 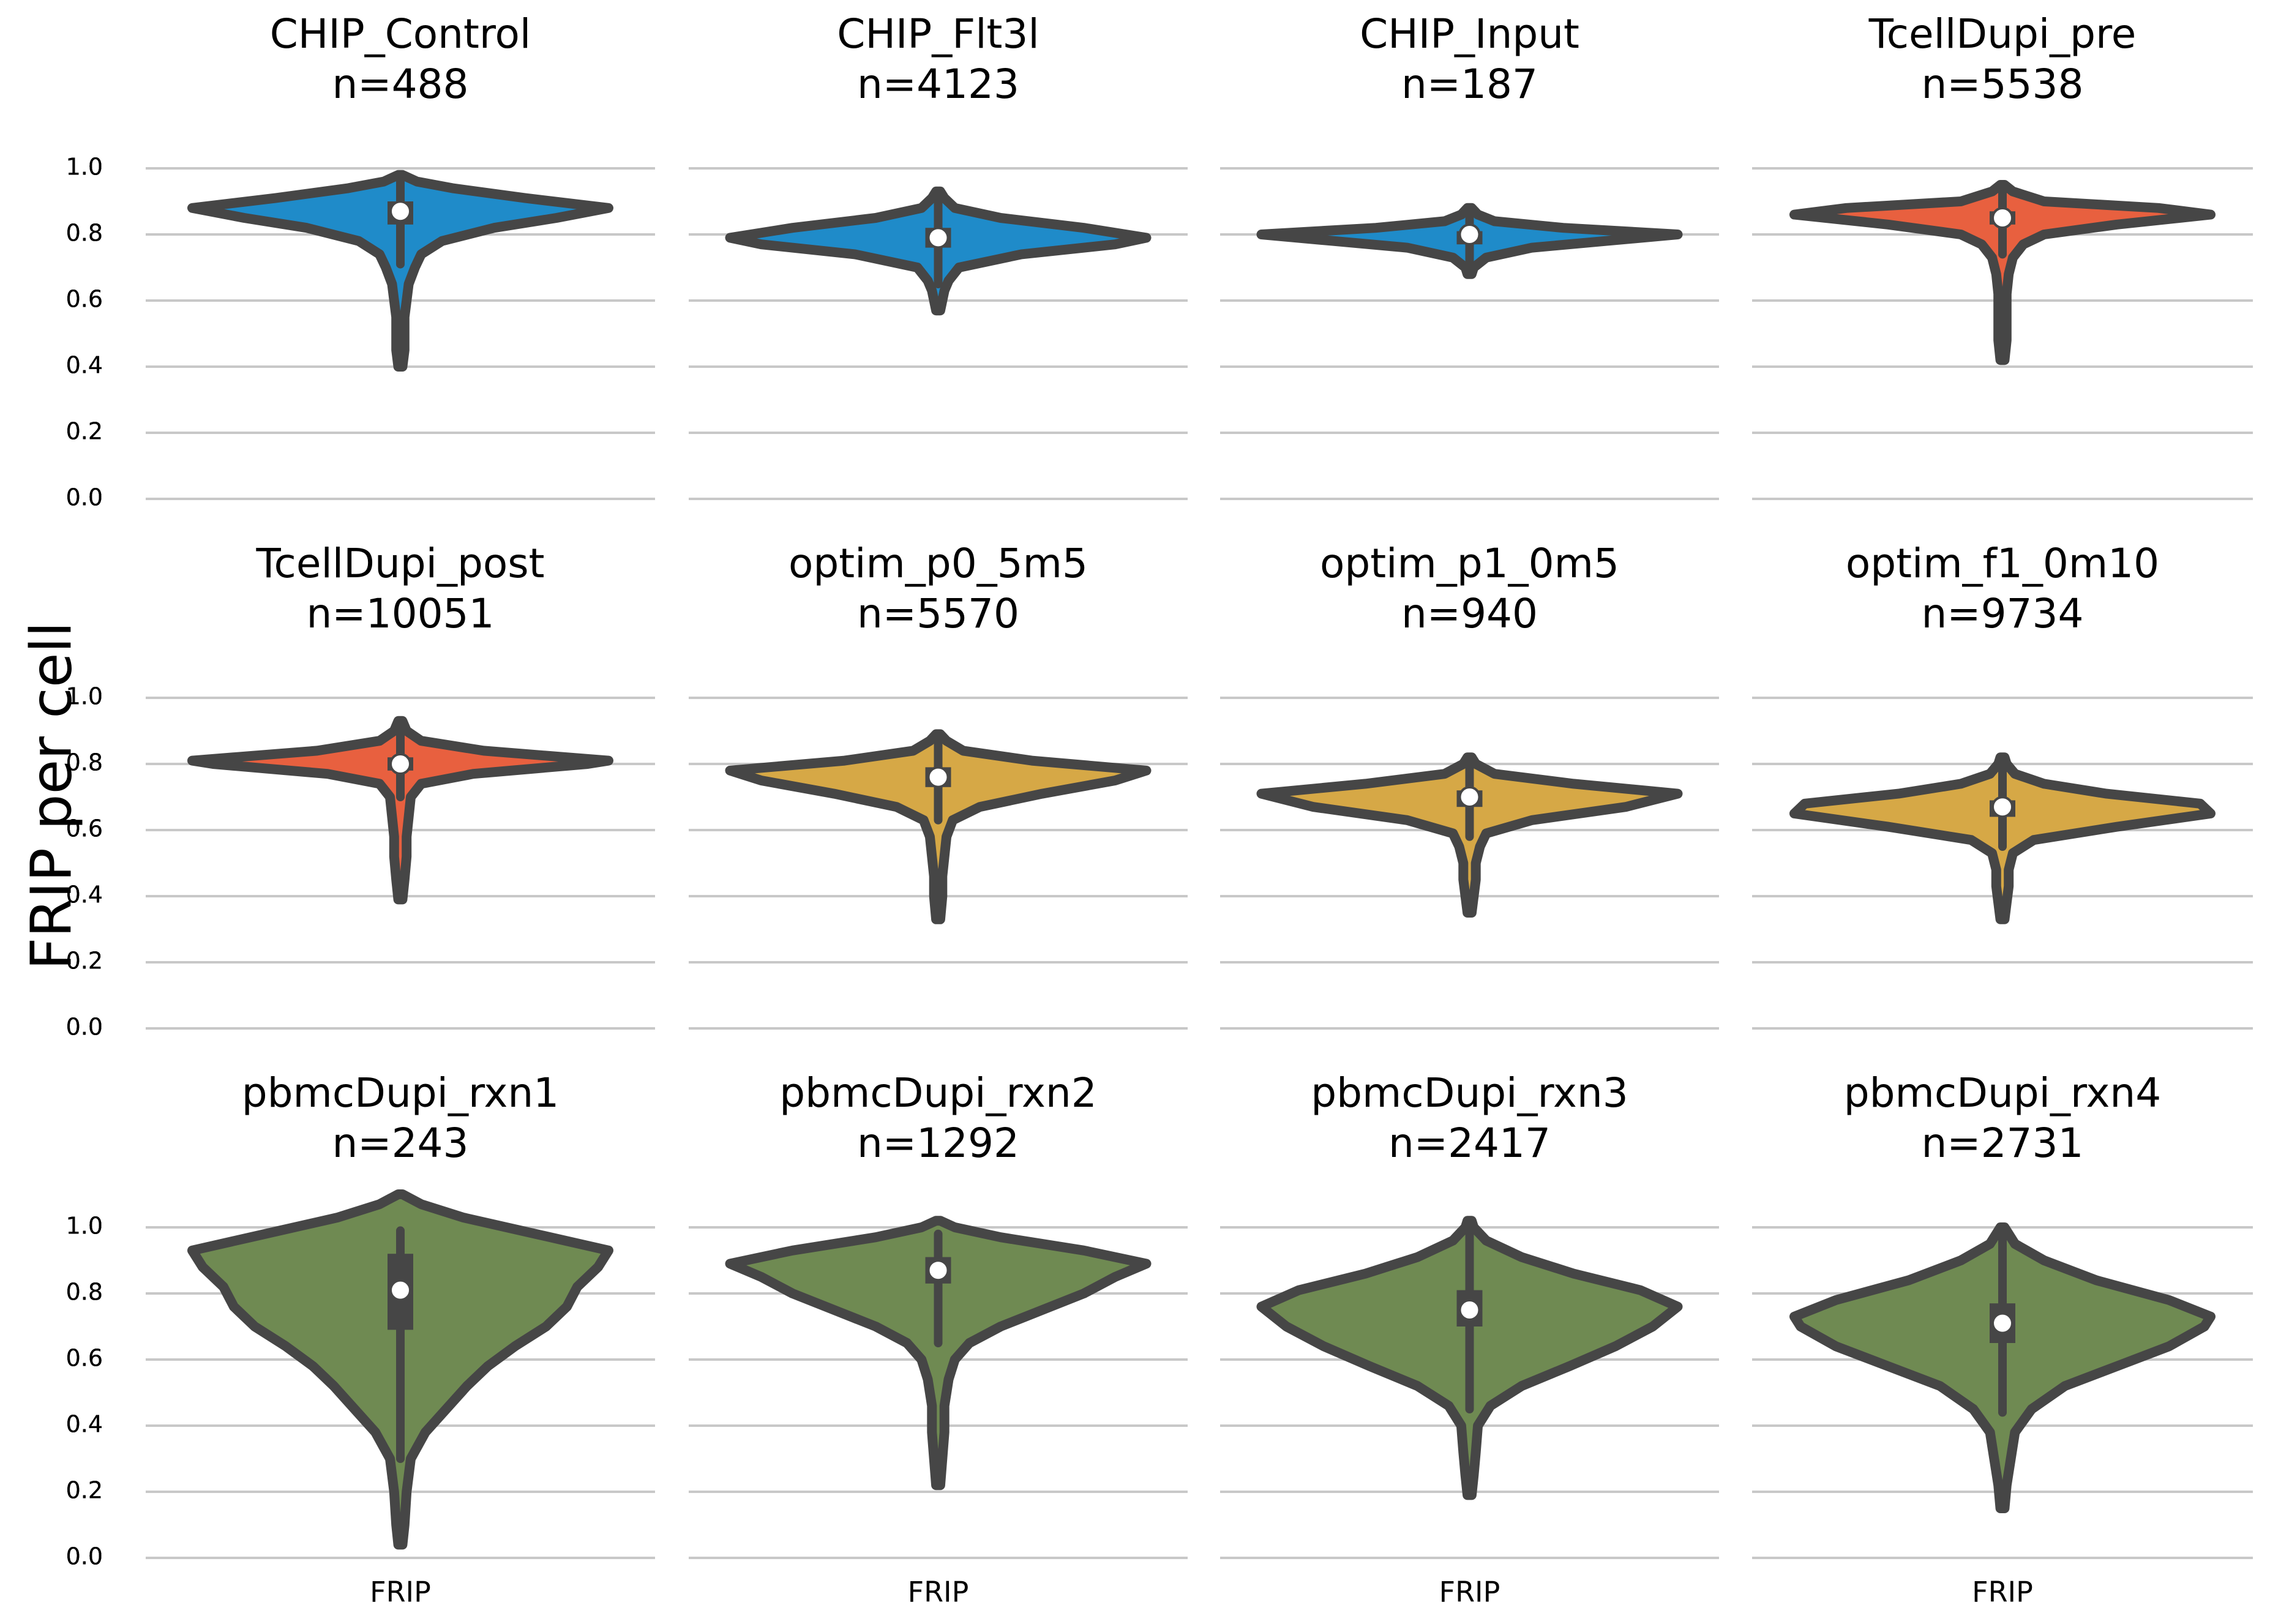 I want to click on panel-title: pbmcDupi_rxn4, so click(x=2003, y=1093).